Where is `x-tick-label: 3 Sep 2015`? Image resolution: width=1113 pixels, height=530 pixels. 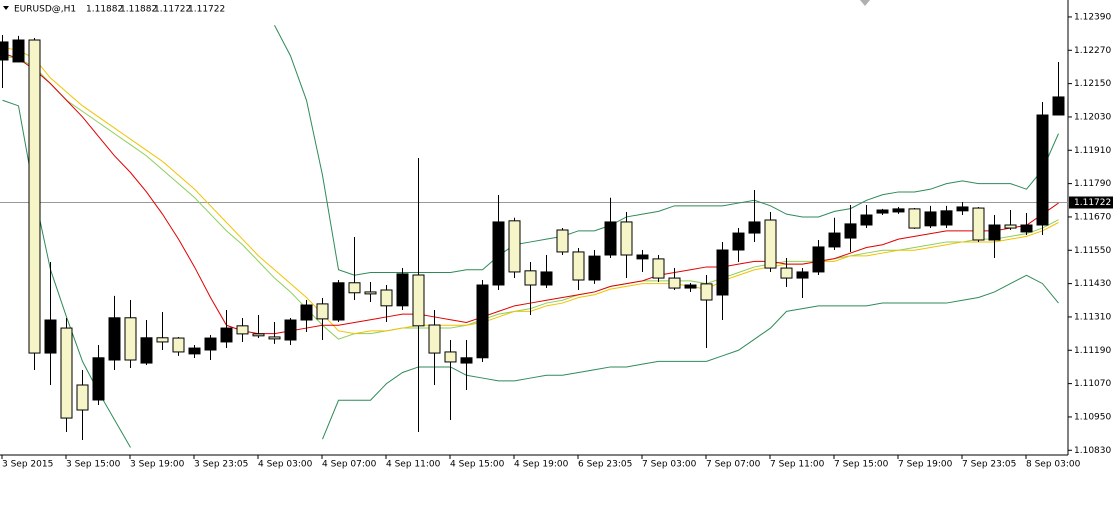
x-tick-label: 3 Sep 2015 is located at coordinates (27, 465).